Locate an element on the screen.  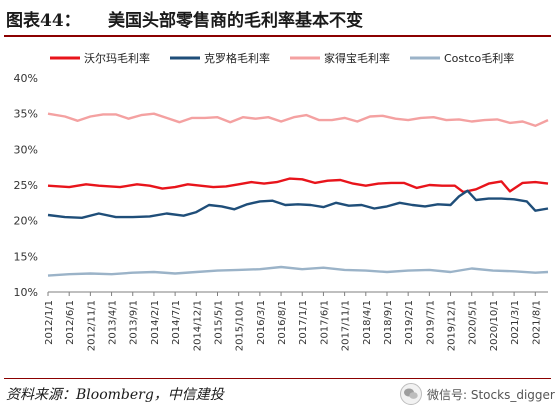
x-tick-label: 2014/7/1 is located at coordinates (176, 322).